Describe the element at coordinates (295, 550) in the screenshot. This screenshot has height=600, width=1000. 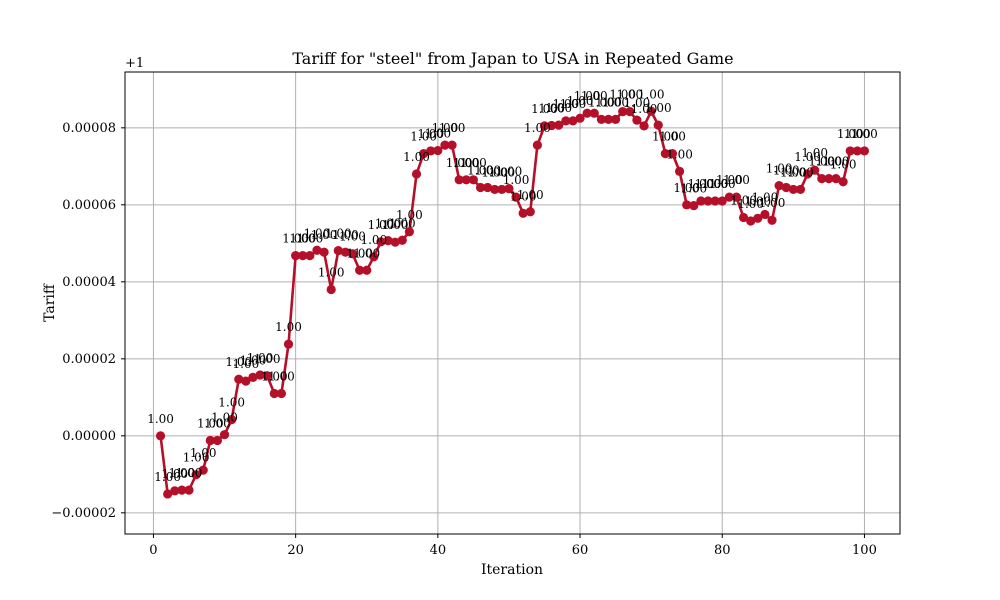
I see `x-tick-label: 20` at that location.